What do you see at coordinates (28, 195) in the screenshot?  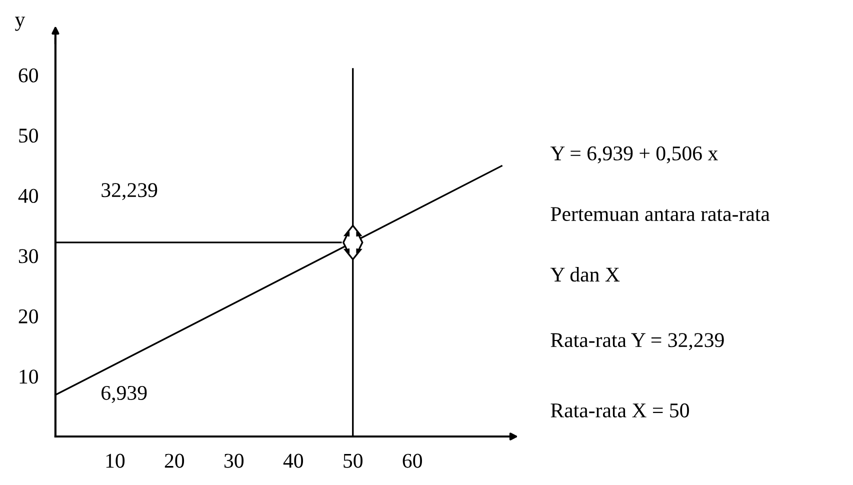 I see `y-tick-label: 40` at bounding box center [28, 195].